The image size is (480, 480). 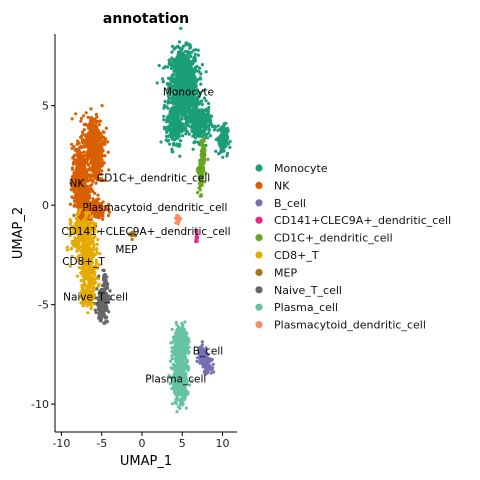 What do you see at coordinates (83, 262) in the screenshot?
I see `cluster-label: CD8+_T` at bounding box center [83, 262].